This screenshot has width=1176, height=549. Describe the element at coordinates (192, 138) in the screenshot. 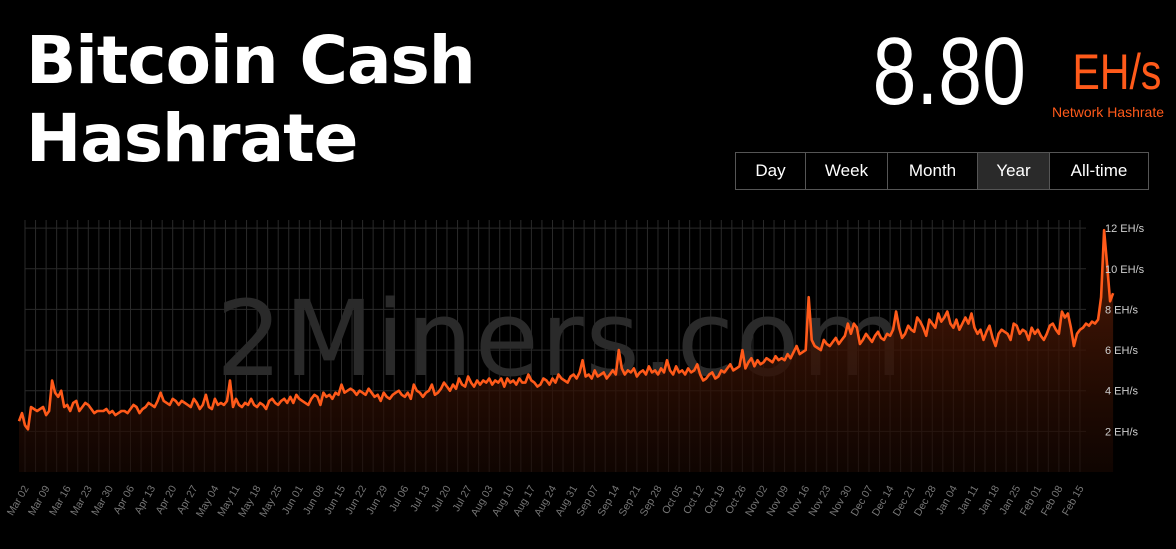

I see `page-title-line-2: Hashrate` at that location.